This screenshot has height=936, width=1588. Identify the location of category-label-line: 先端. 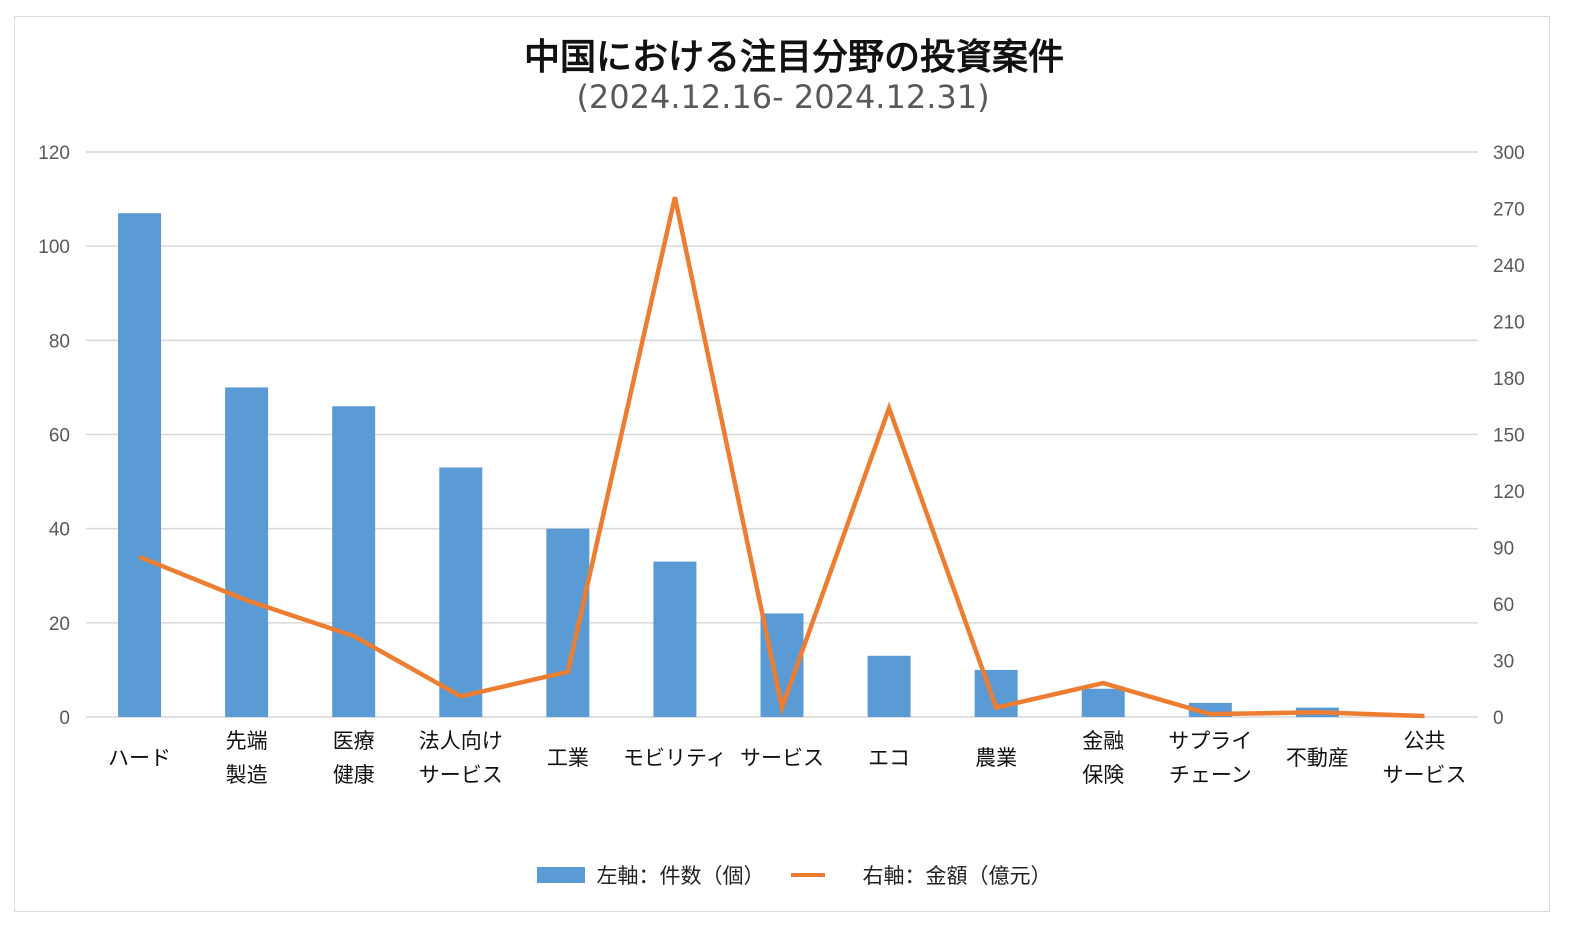
(247, 741).